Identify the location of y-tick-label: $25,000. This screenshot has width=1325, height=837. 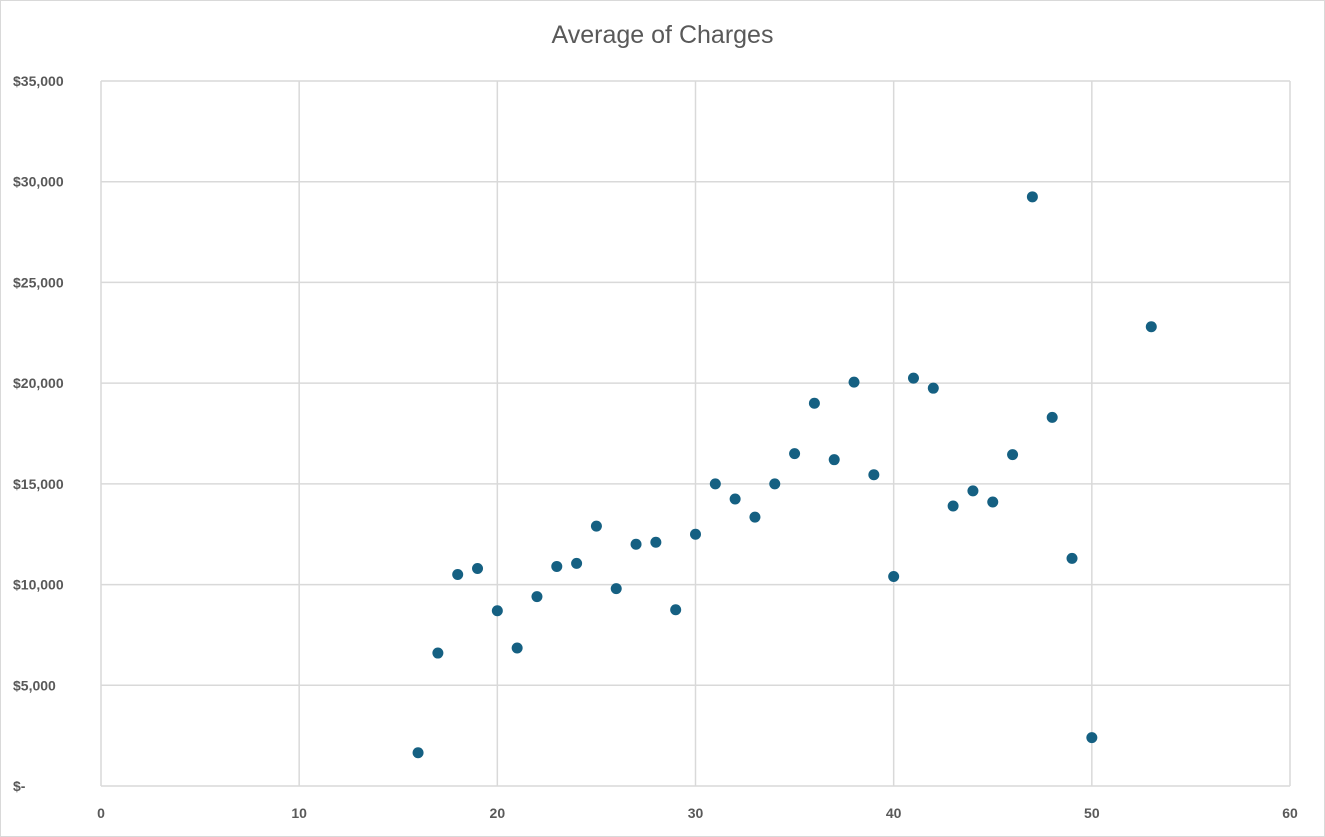
(38, 282).